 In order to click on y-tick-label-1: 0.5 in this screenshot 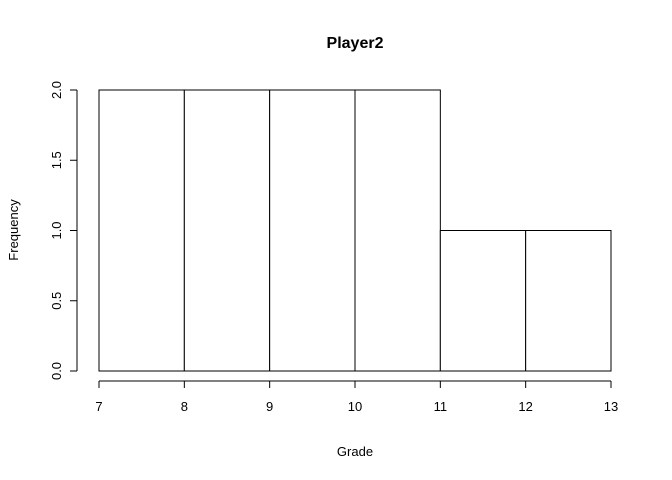, I will do `click(56, 301)`.